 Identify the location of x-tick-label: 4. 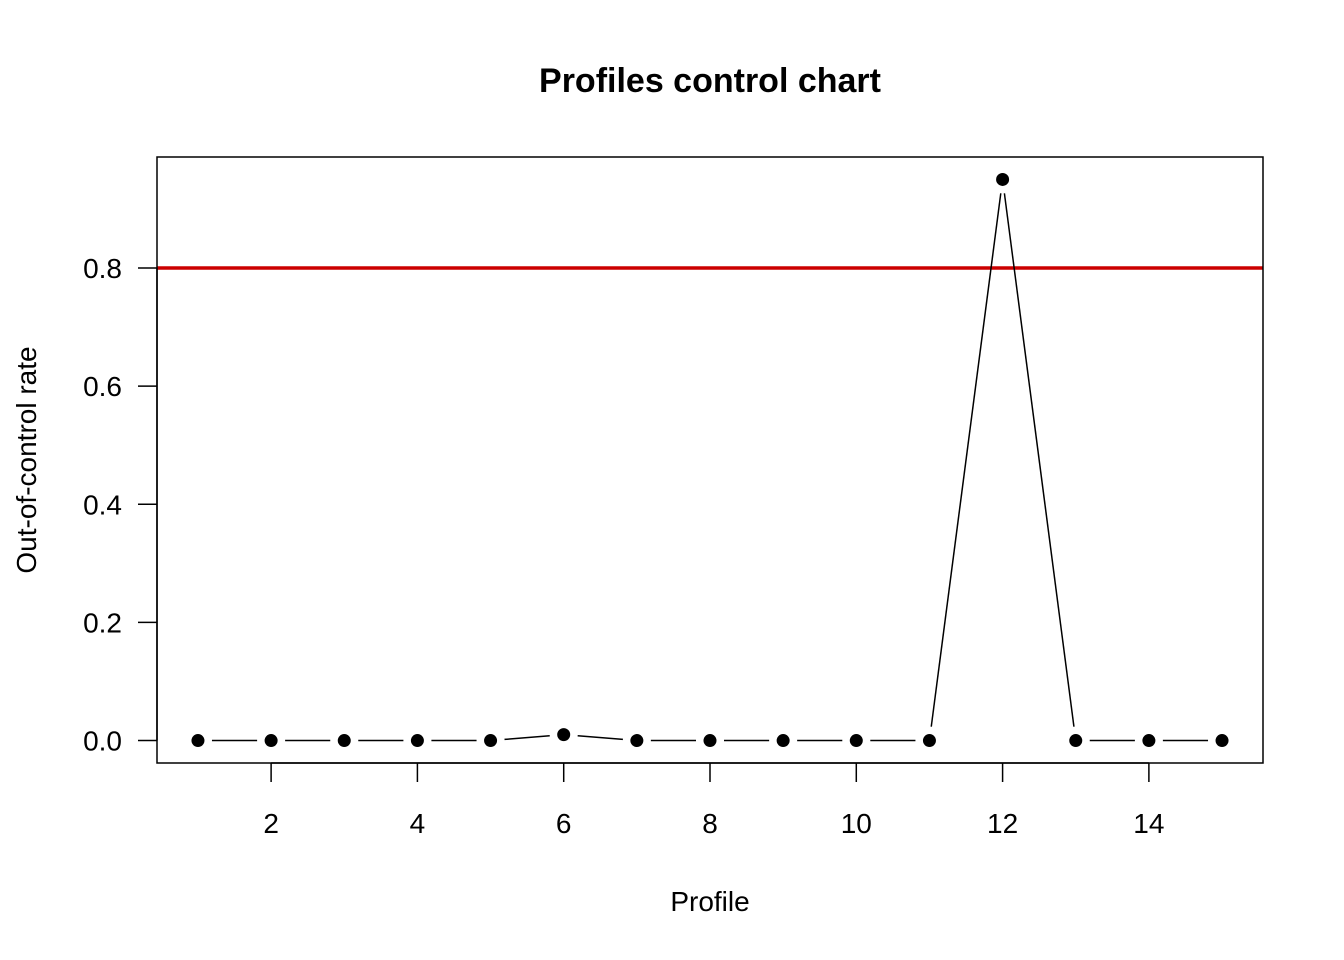
(418, 823).